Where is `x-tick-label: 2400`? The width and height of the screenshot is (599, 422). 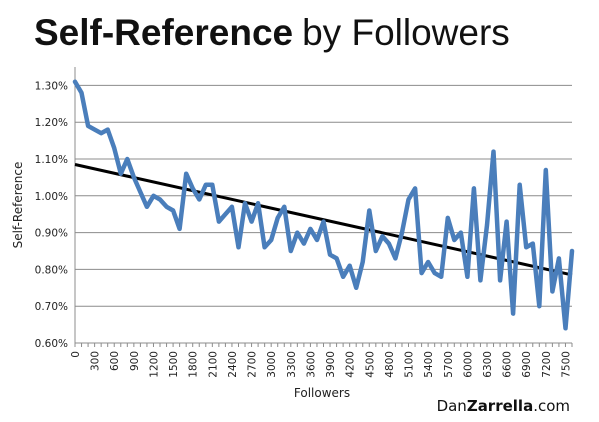
x-tick-label: 2400 is located at coordinates (233, 364).